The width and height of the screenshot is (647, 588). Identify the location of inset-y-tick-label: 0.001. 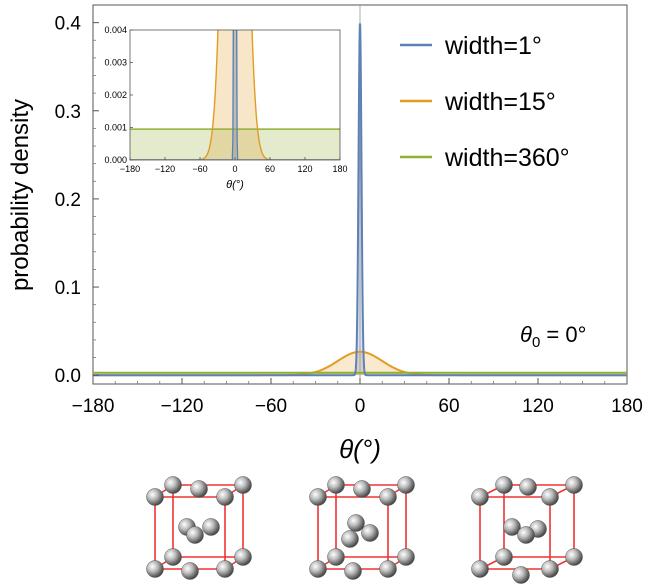
(115, 128).